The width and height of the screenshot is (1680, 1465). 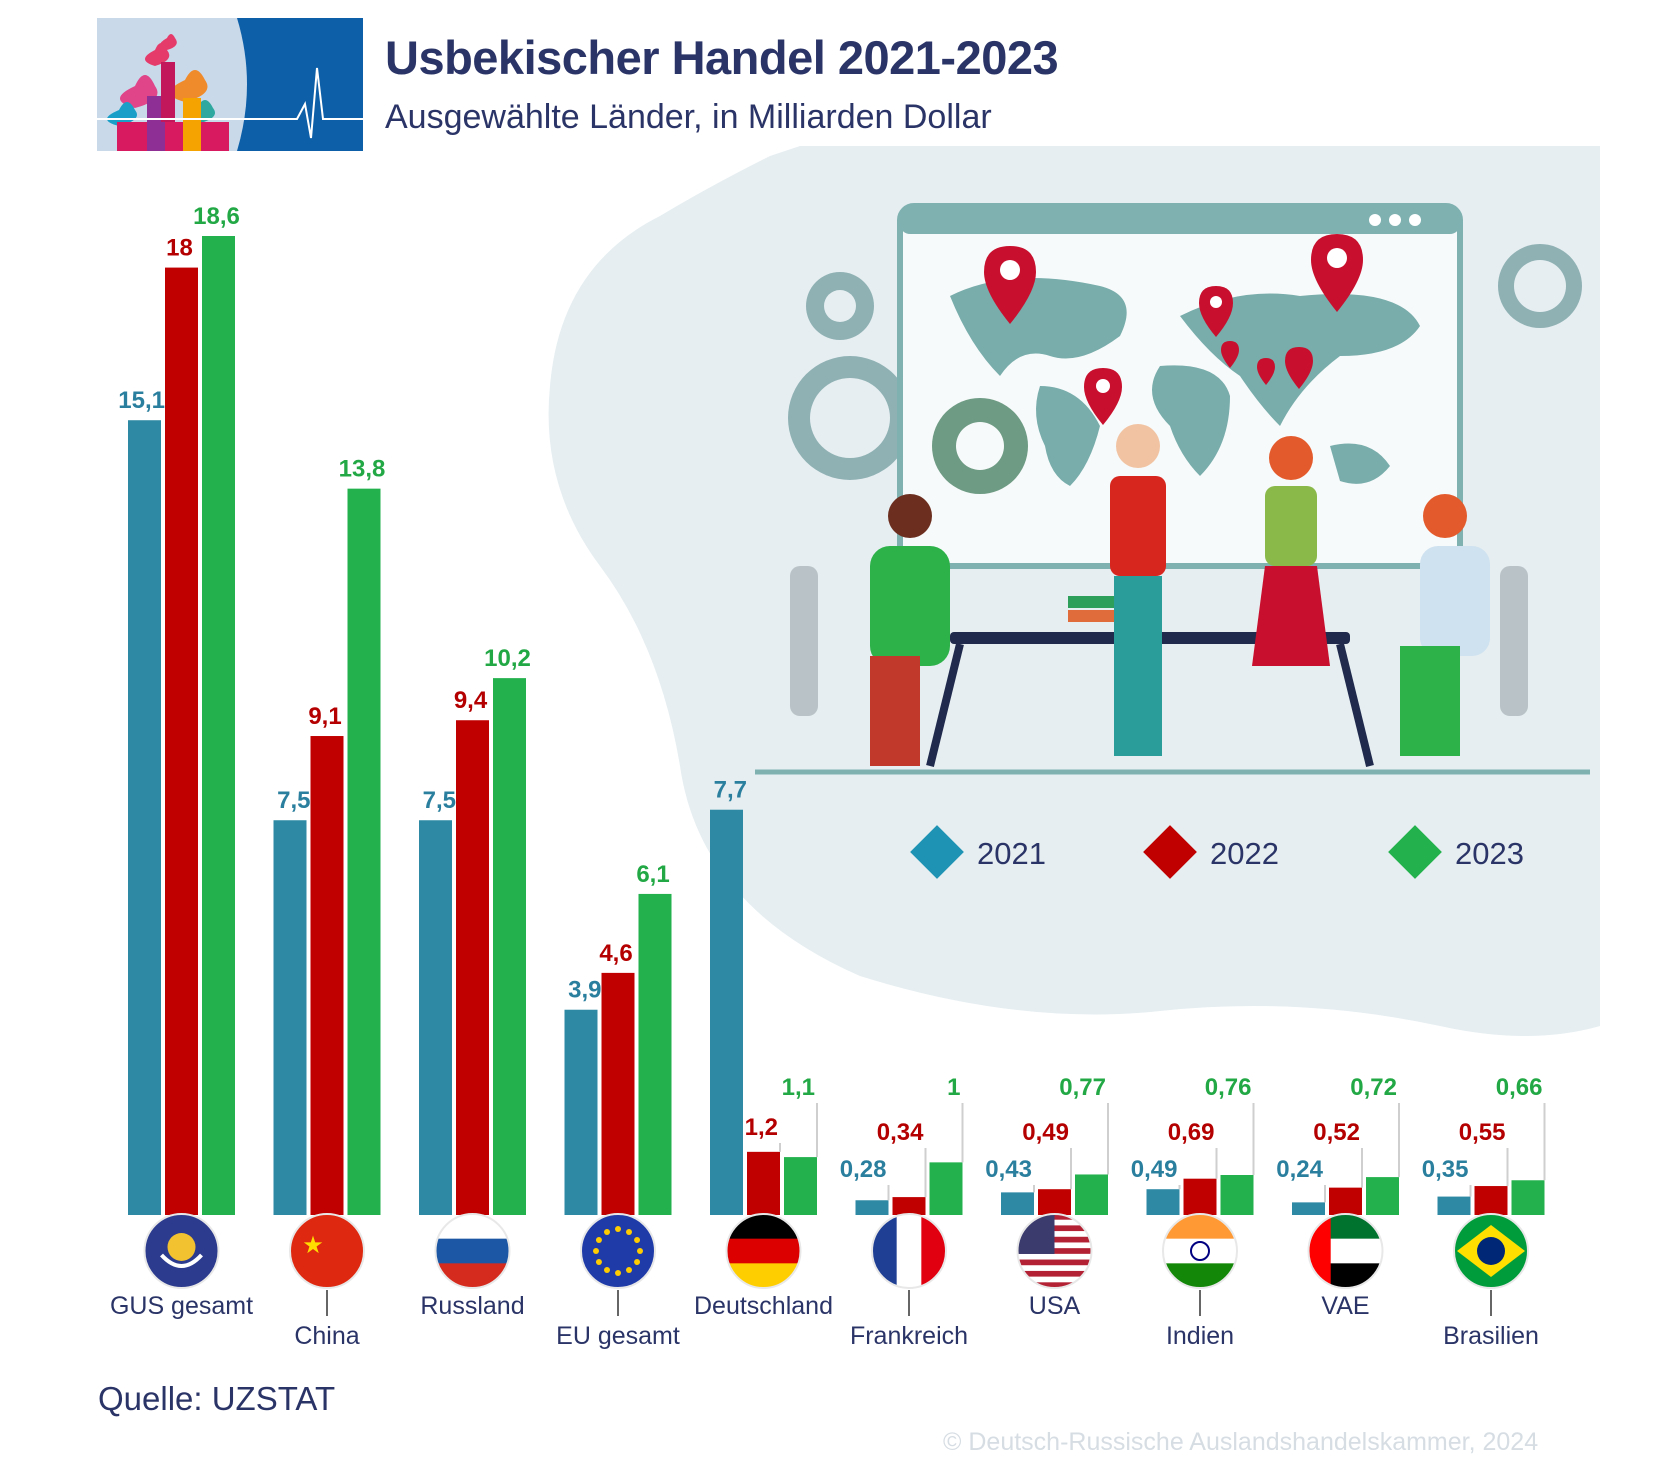 What do you see at coordinates (1482, 1132) in the screenshot?
I see `data-label-2022-10: 0,55` at bounding box center [1482, 1132].